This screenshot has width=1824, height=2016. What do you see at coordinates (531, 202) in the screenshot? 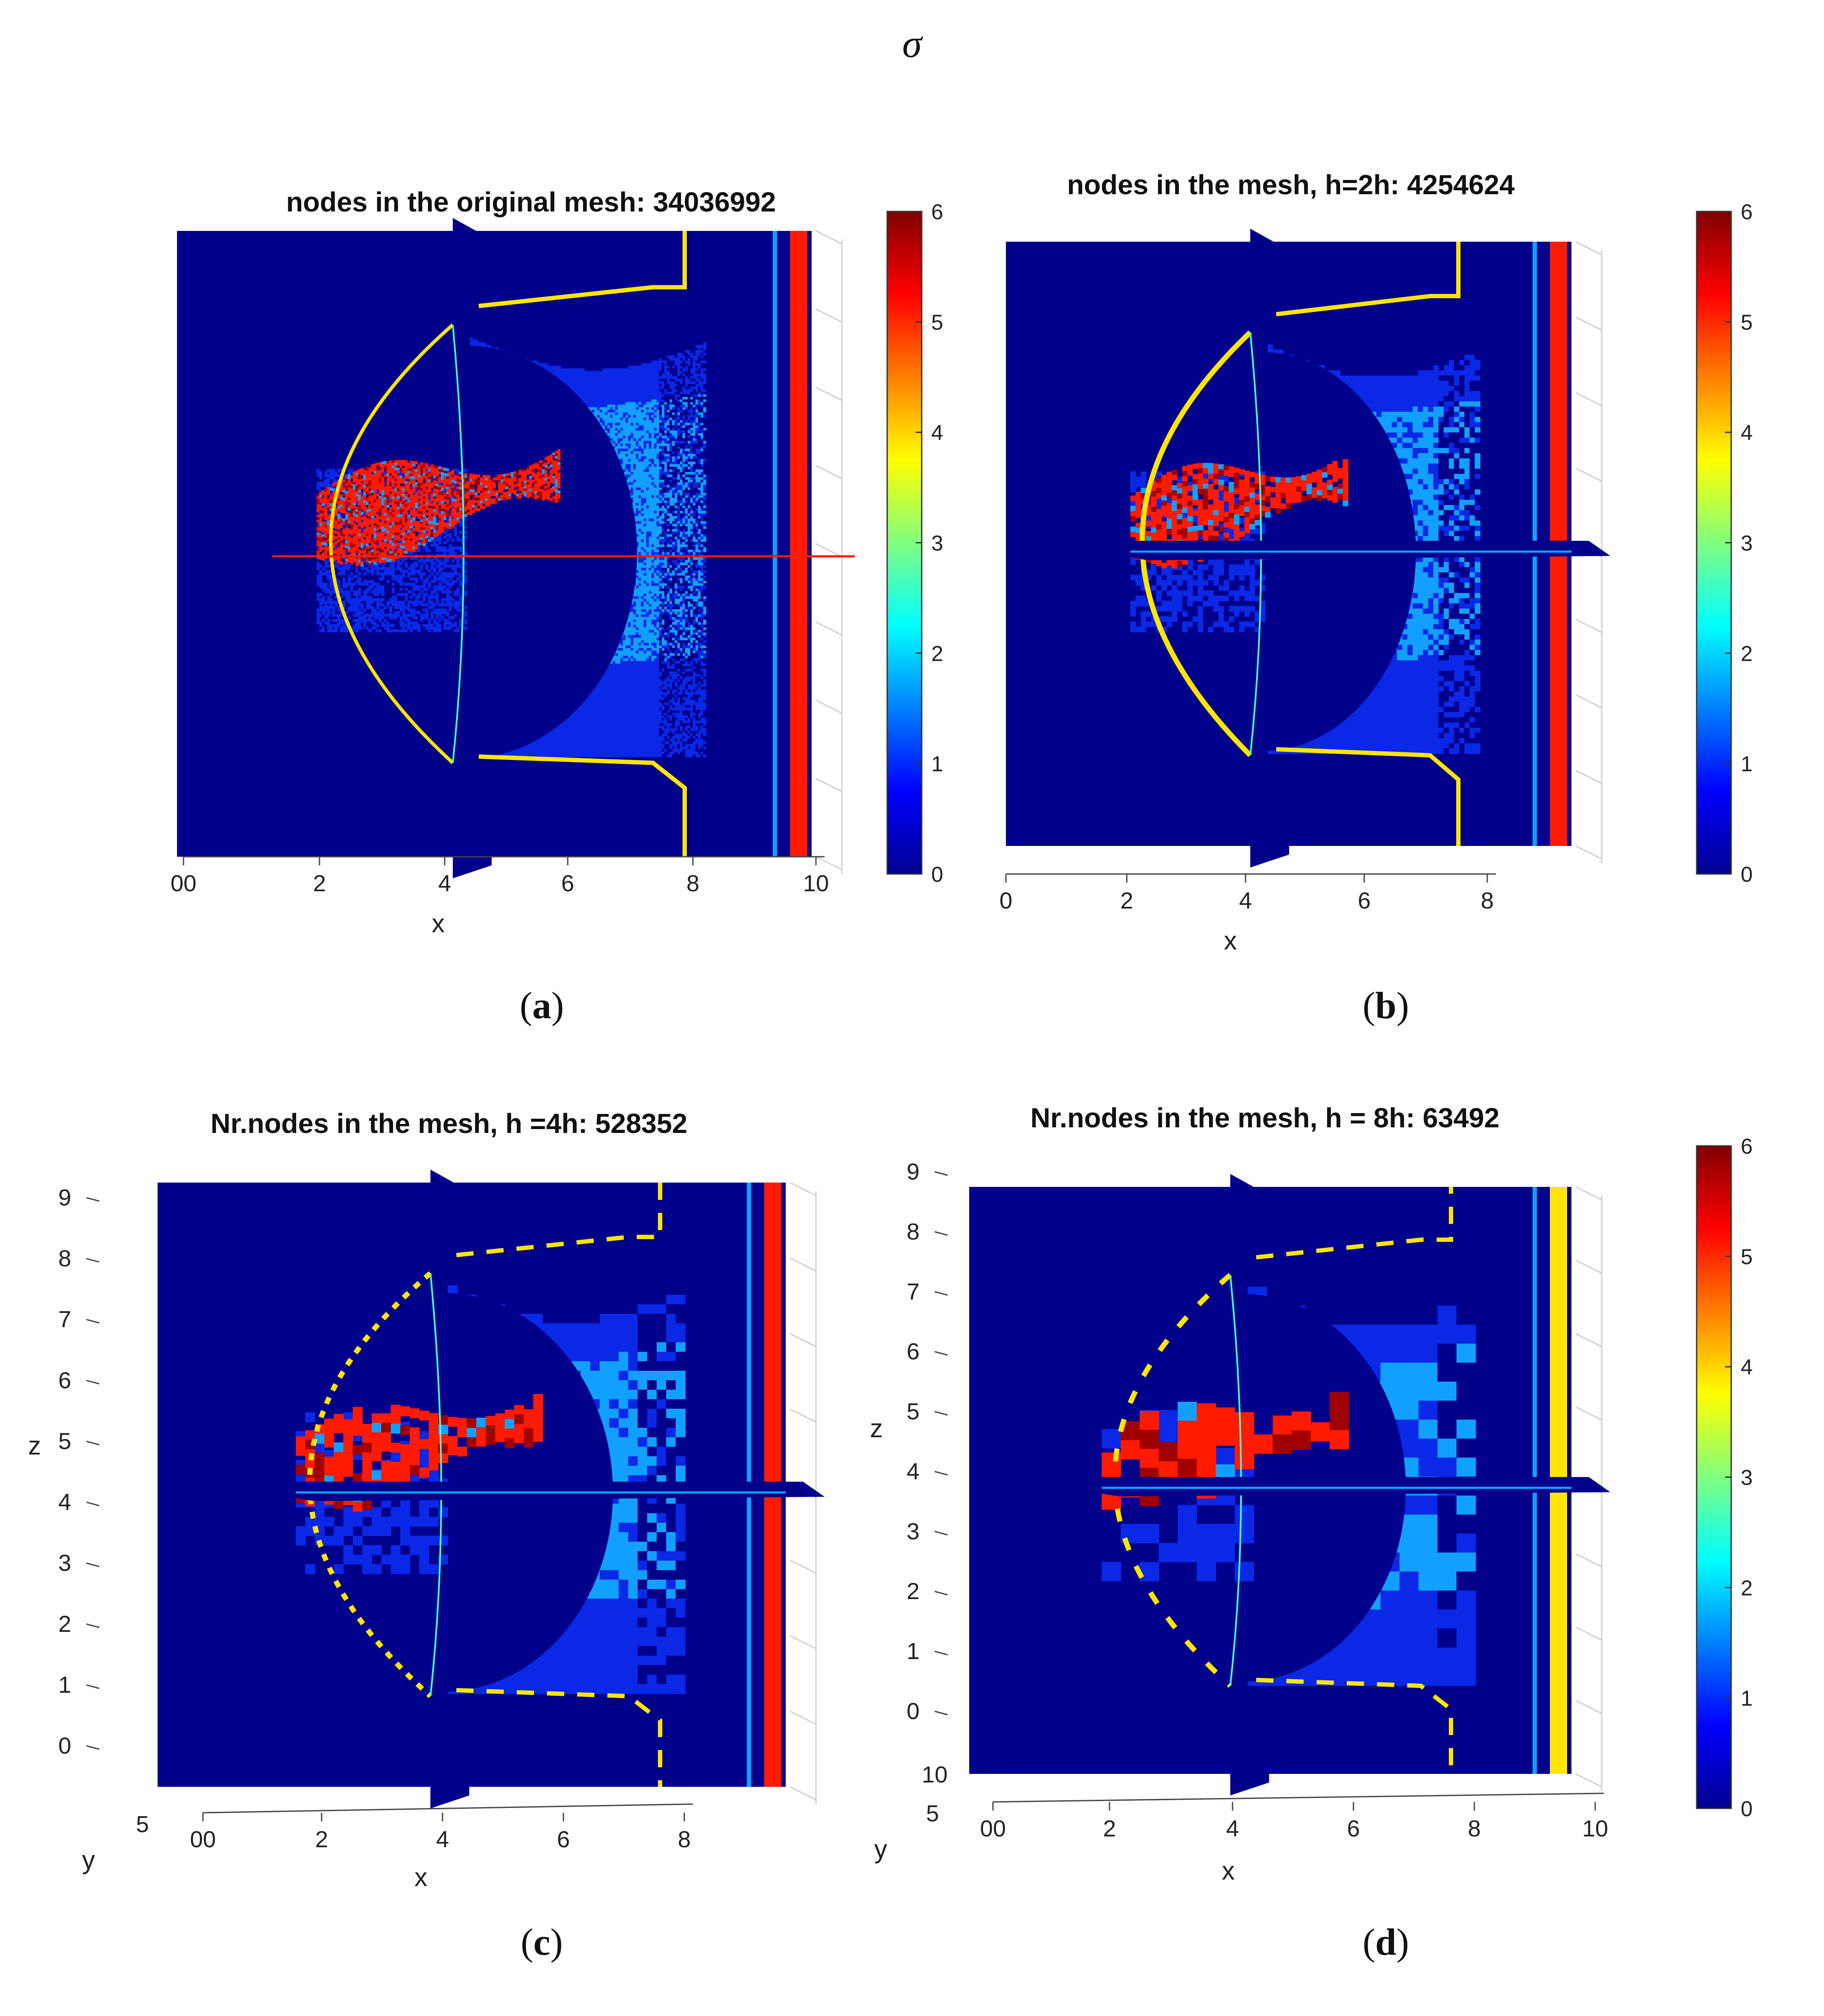
I see `panel-title: nodes in the original mesh: 34036992` at bounding box center [531, 202].